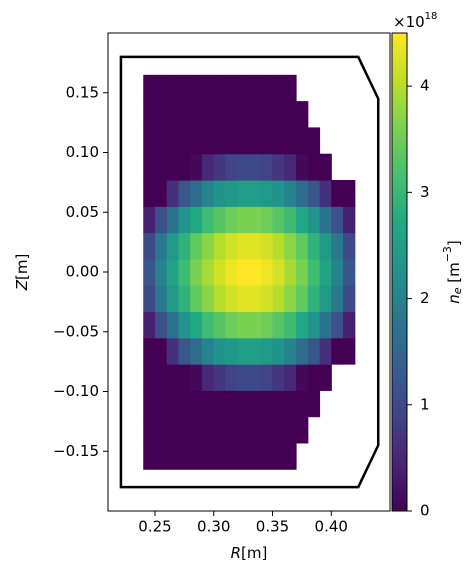 The height and width of the screenshot is (579, 474). I want to click on y-tick-label: 0.15, so click(82, 92).